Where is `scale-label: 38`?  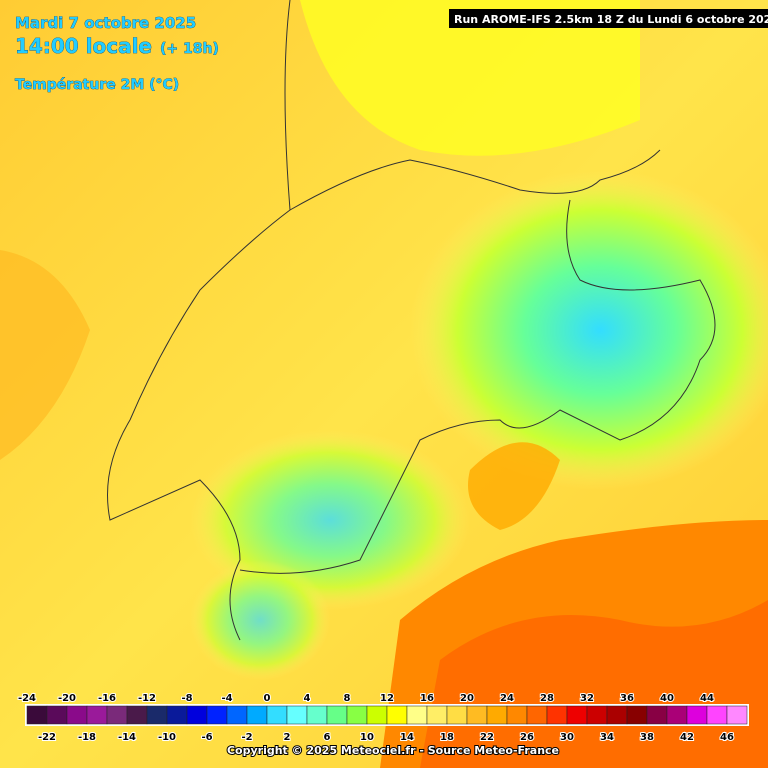
scale-label: 38 is located at coordinates (647, 737).